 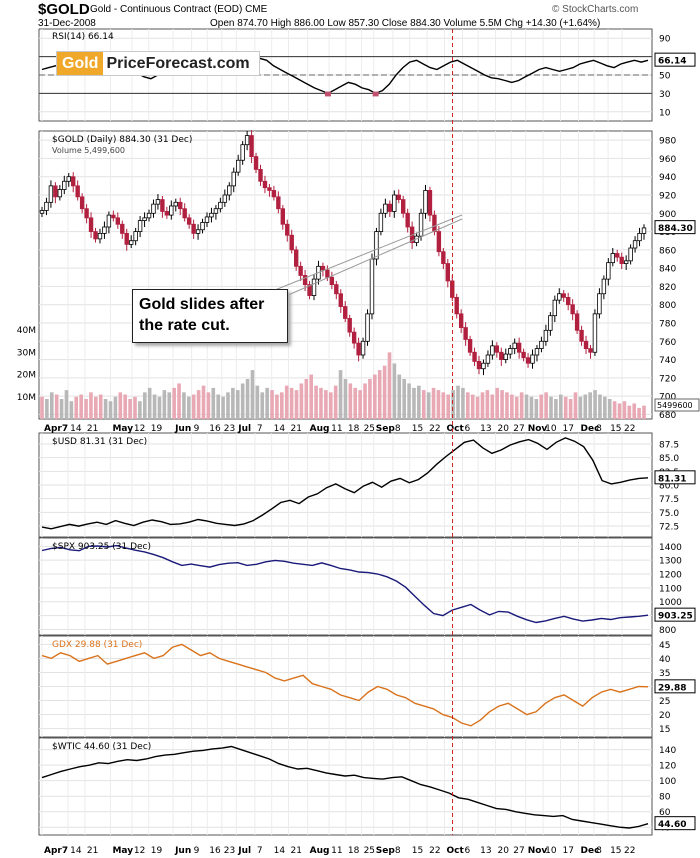 I want to click on y-tick-label: 1000, so click(x=670, y=603).